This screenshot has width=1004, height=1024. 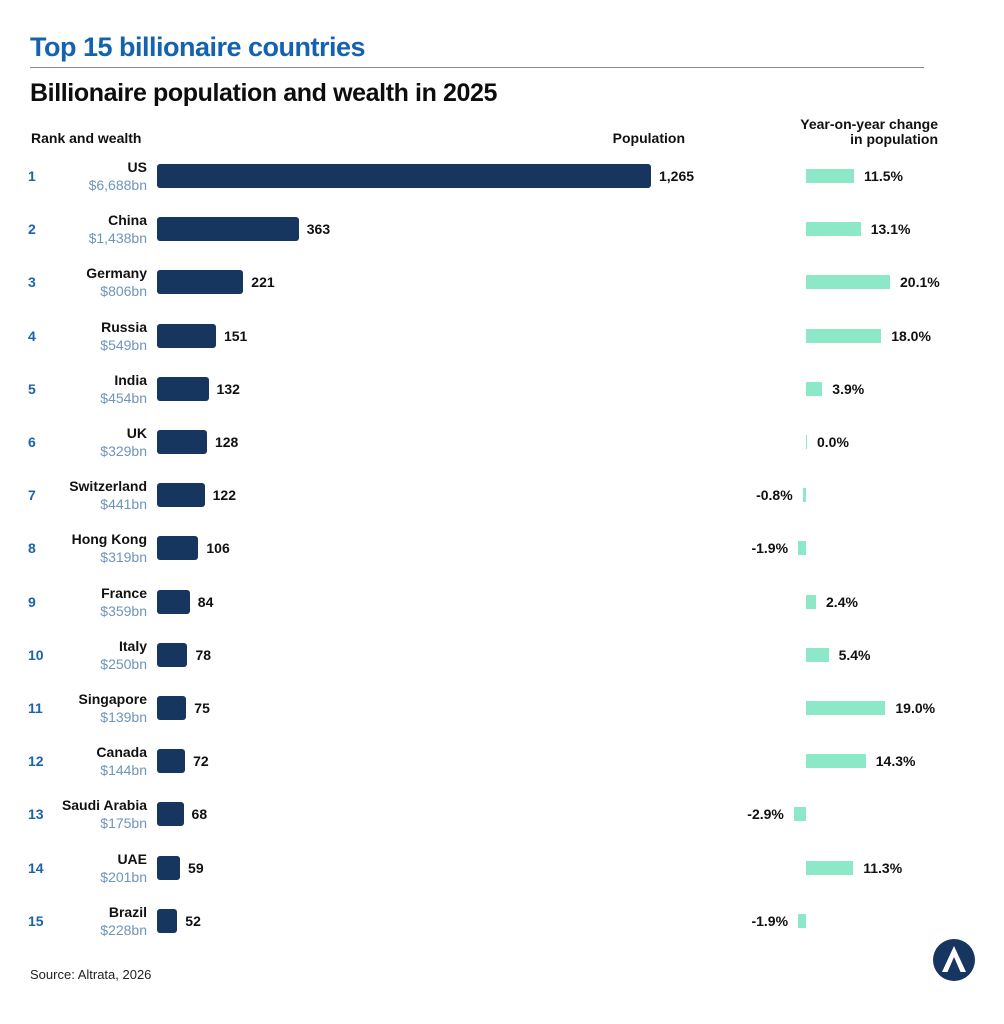 What do you see at coordinates (32, 176) in the screenshot?
I see `rank-number: 1` at bounding box center [32, 176].